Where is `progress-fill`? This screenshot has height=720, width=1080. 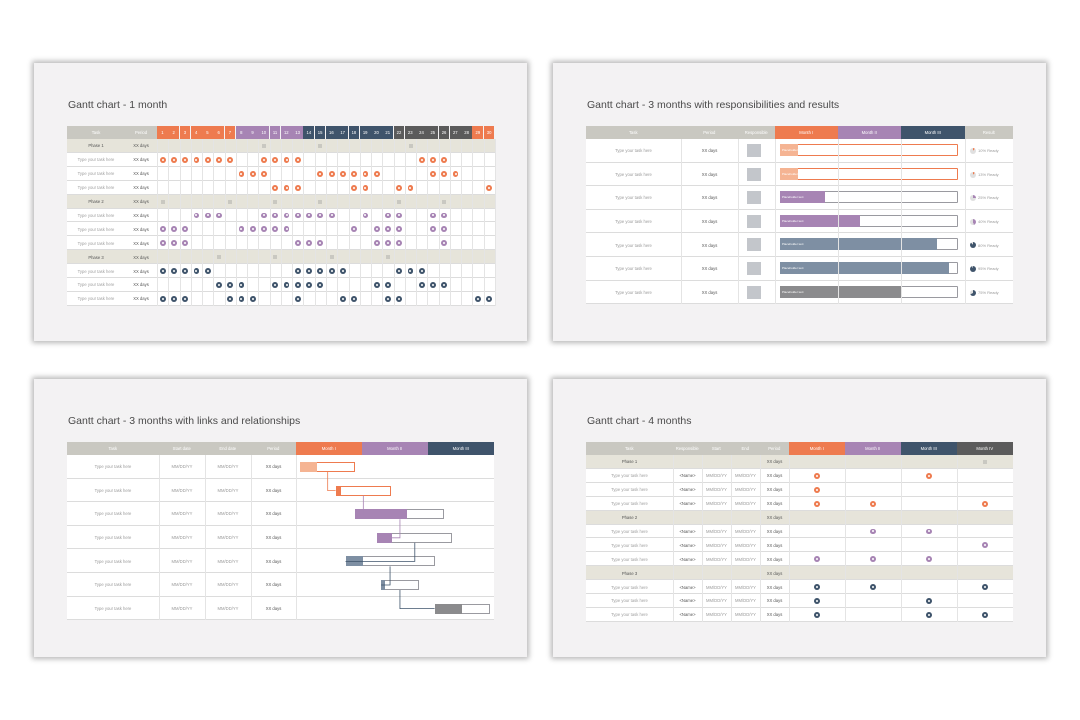 progress-fill is located at coordinates (789, 150).